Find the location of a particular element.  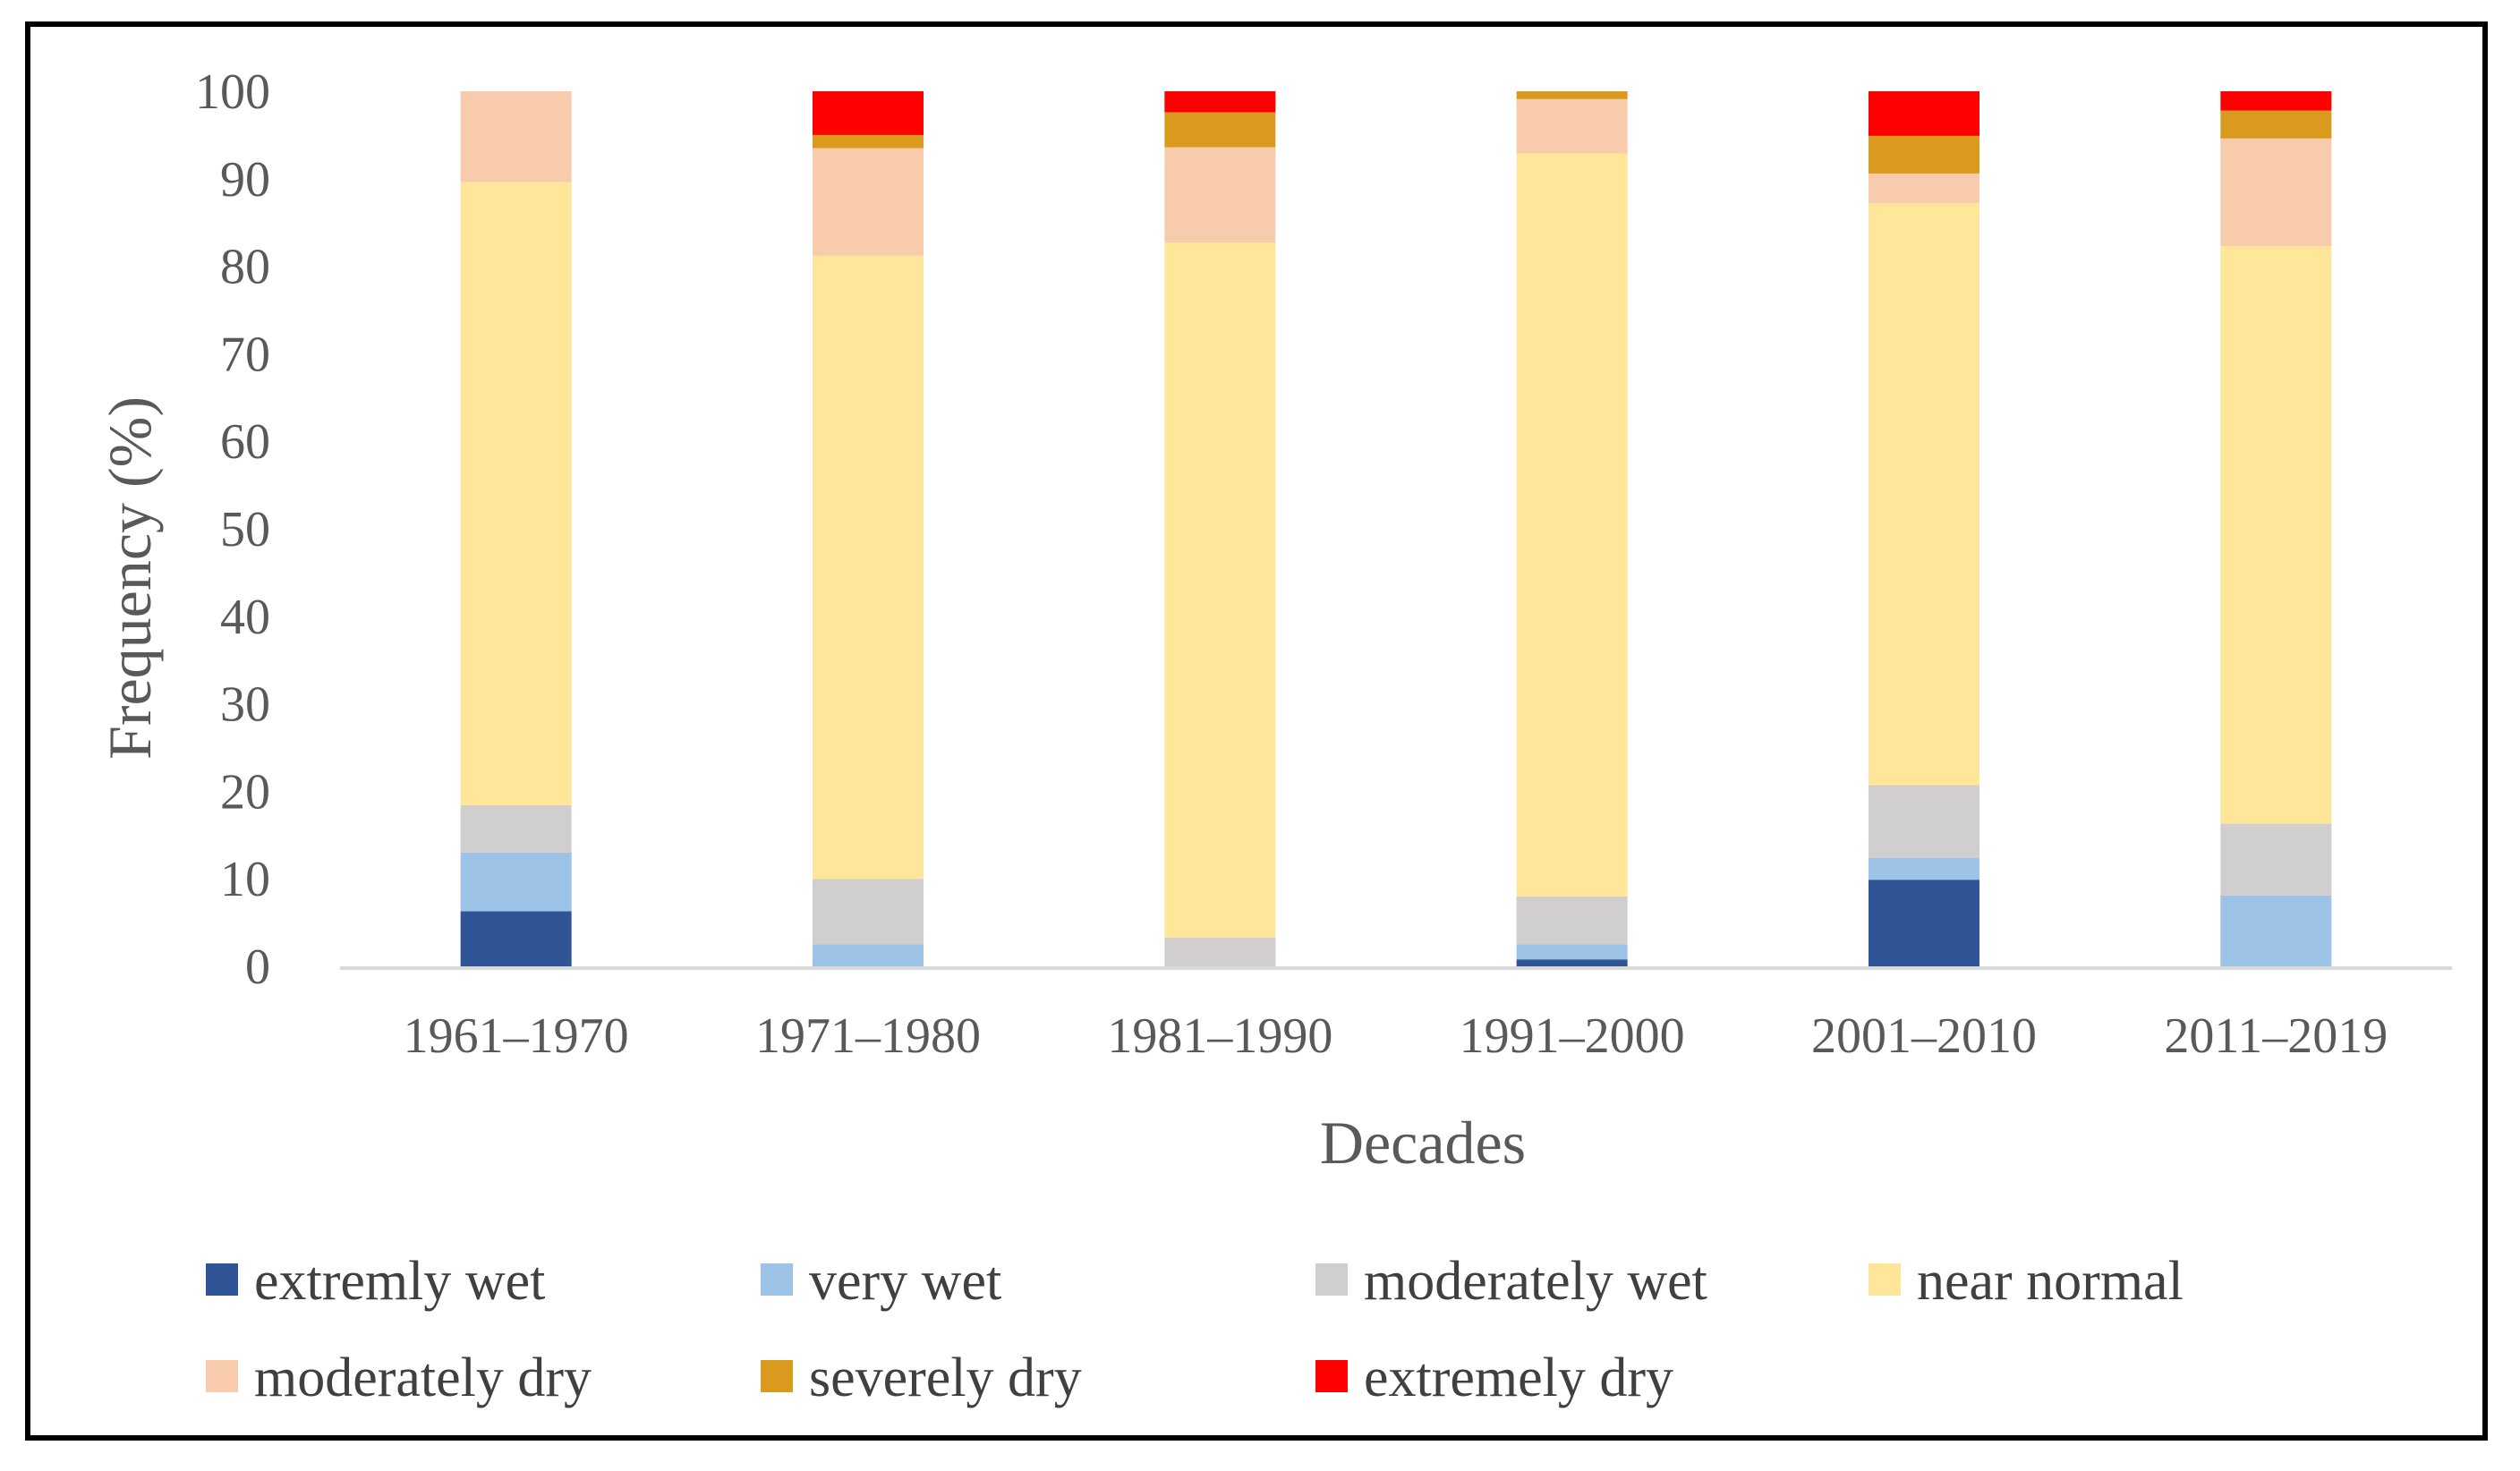

y-axis-title: Frequency (%) is located at coordinates (130, 578).